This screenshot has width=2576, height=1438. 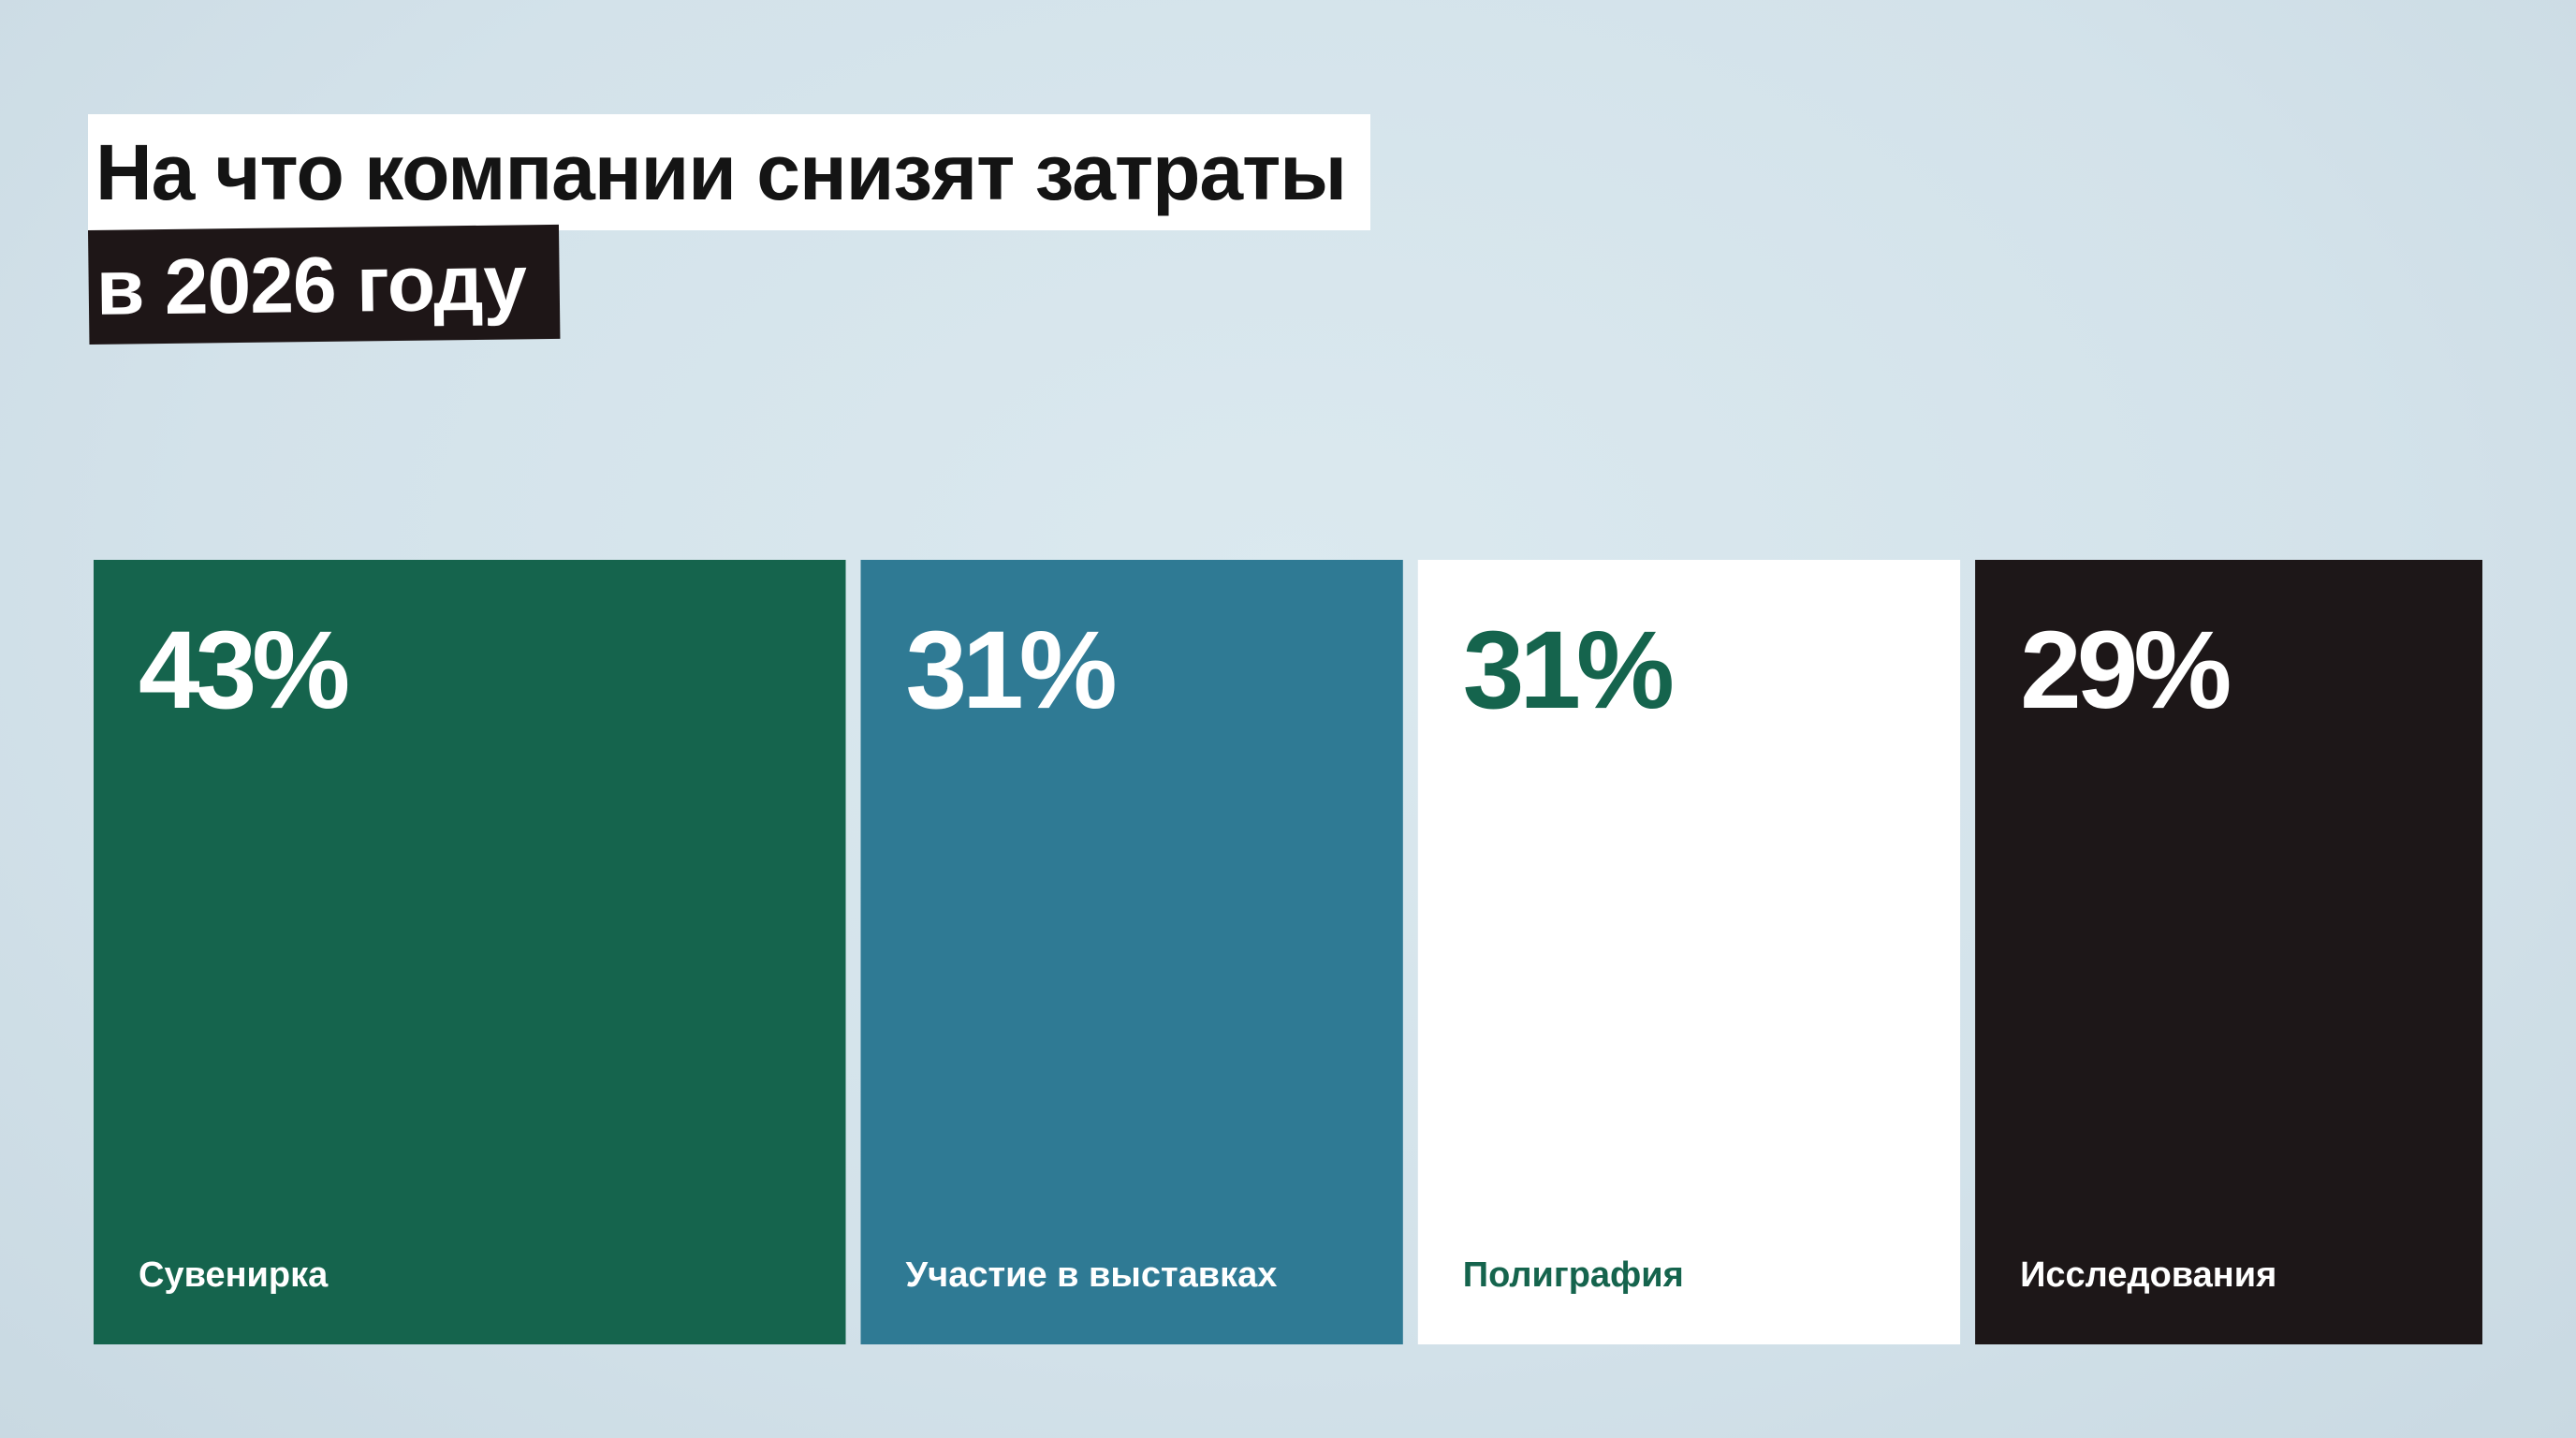 What do you see at coordinates (2124, 670) in the screenshot?
I see `bar-value-label-4: 29%` at bounding box center [2124, 670].